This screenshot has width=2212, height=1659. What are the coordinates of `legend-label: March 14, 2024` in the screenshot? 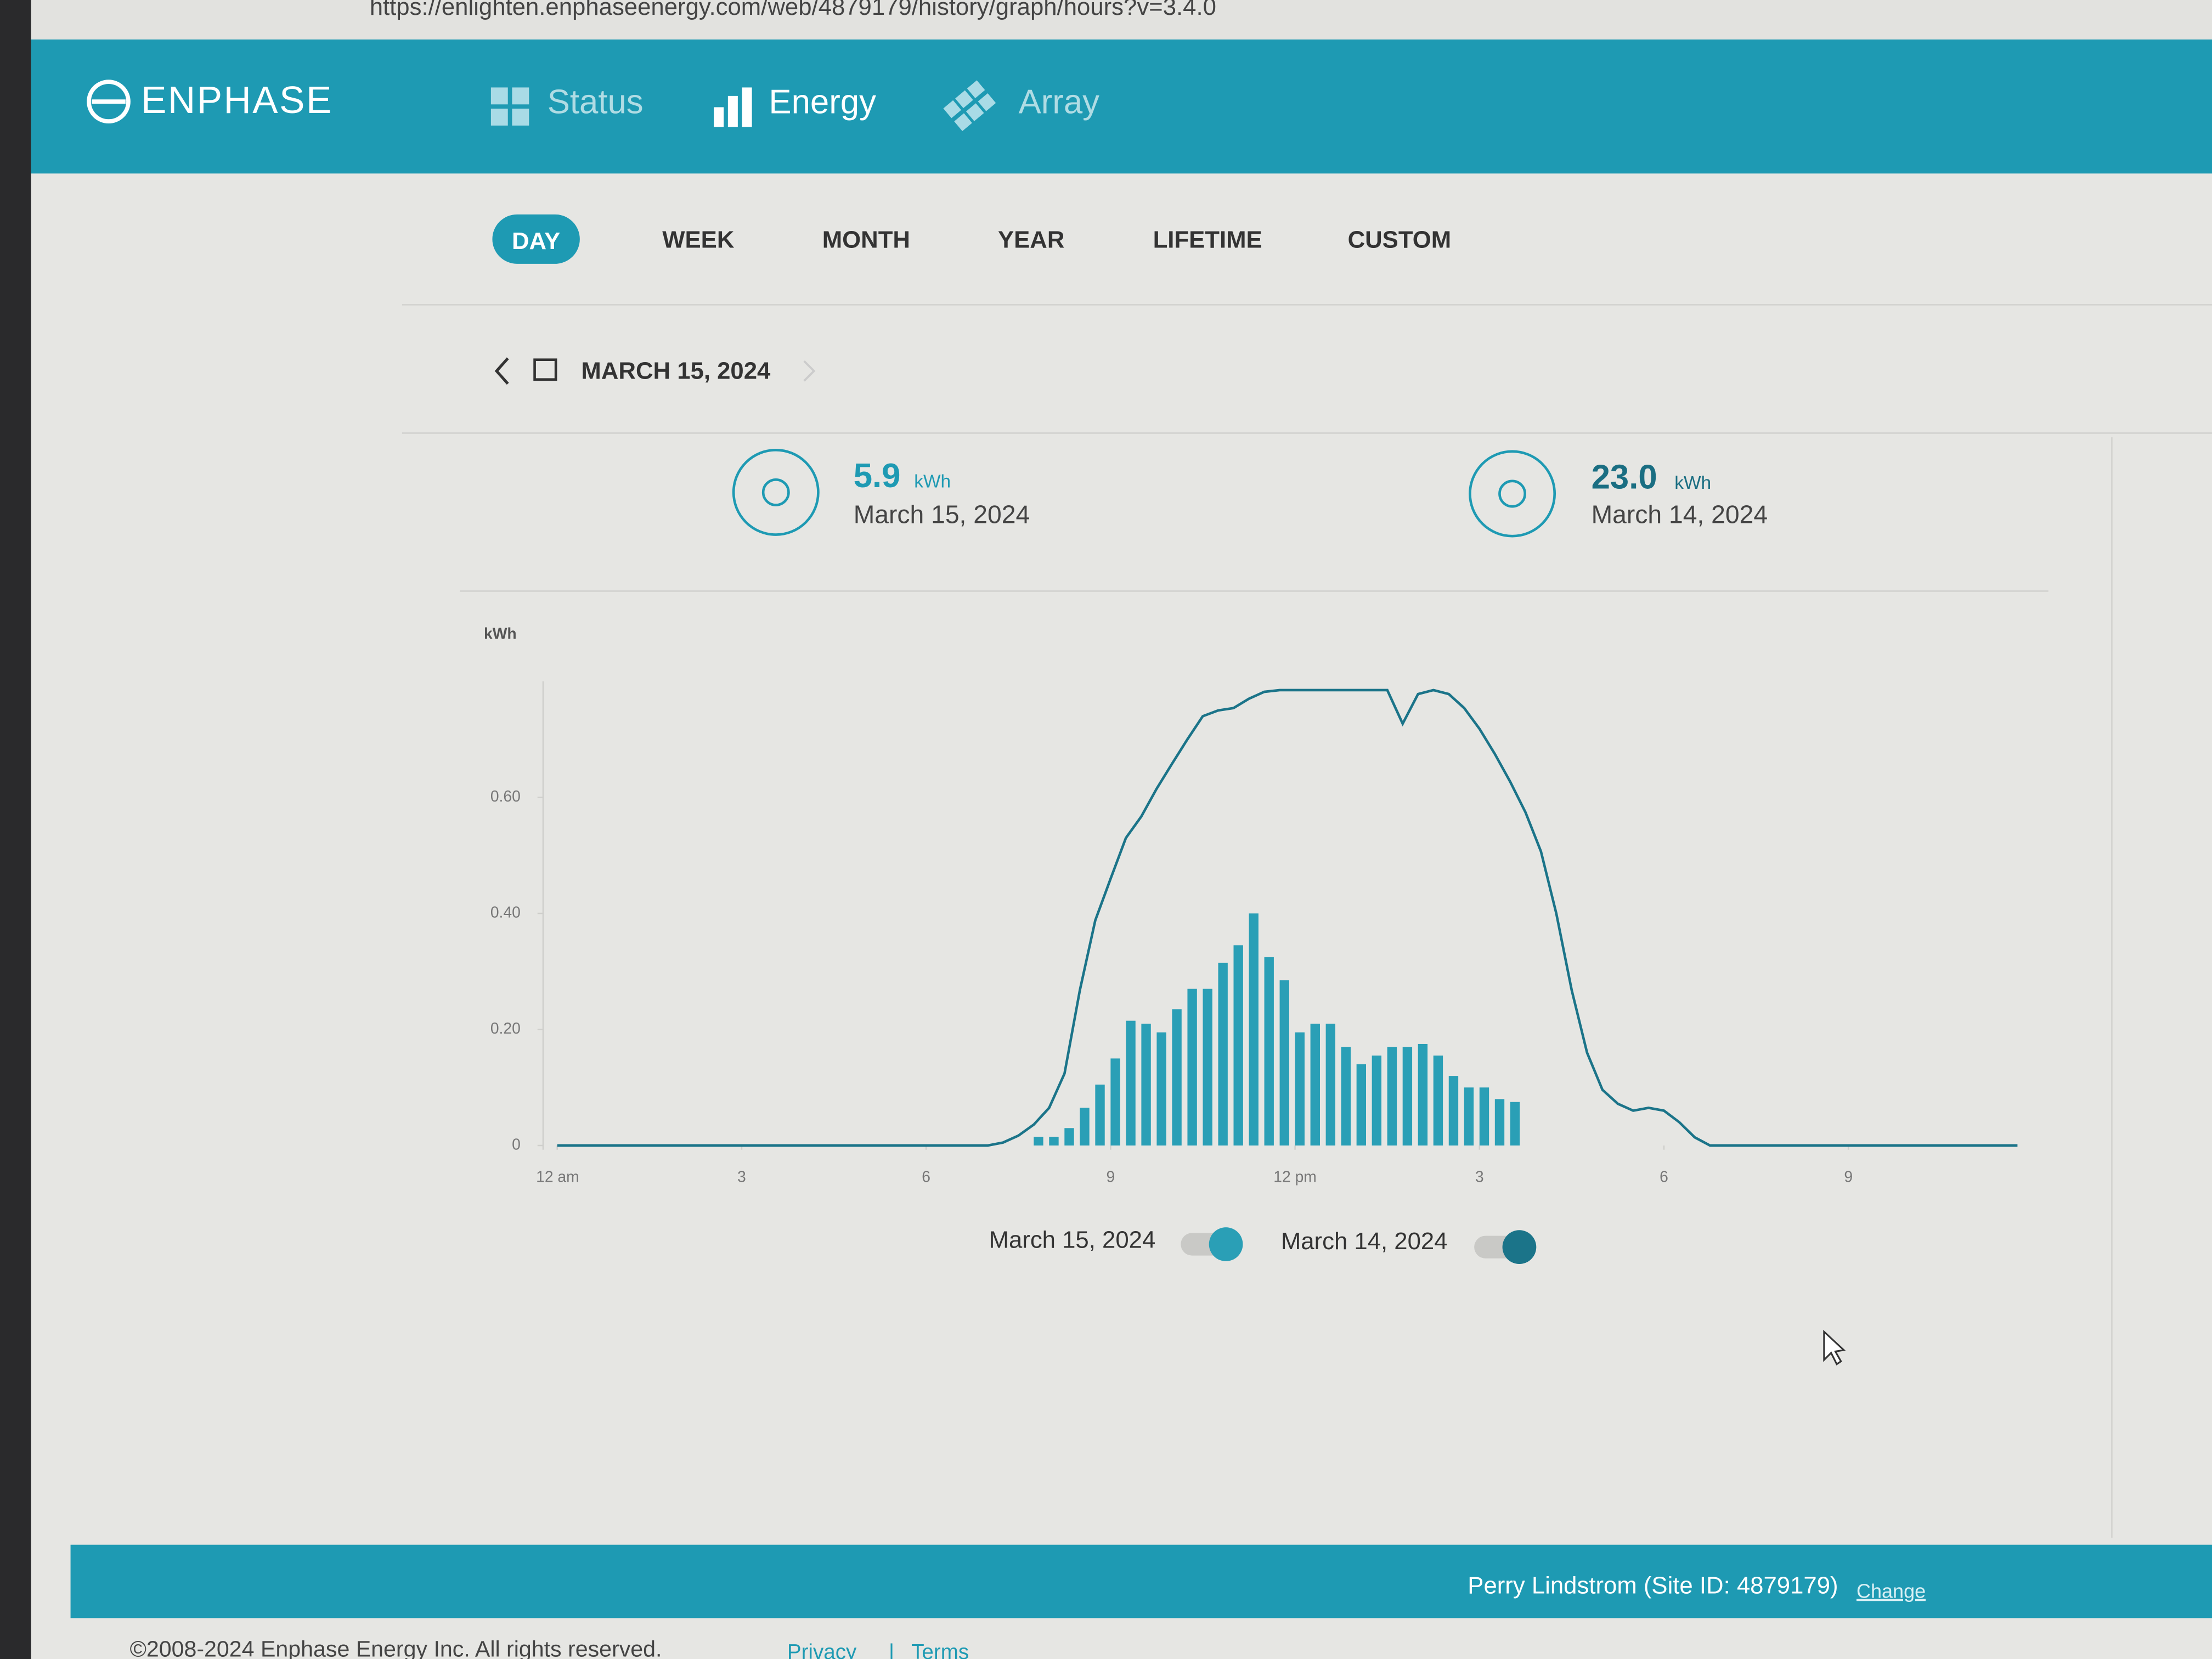 It's located at (1365, 1242).